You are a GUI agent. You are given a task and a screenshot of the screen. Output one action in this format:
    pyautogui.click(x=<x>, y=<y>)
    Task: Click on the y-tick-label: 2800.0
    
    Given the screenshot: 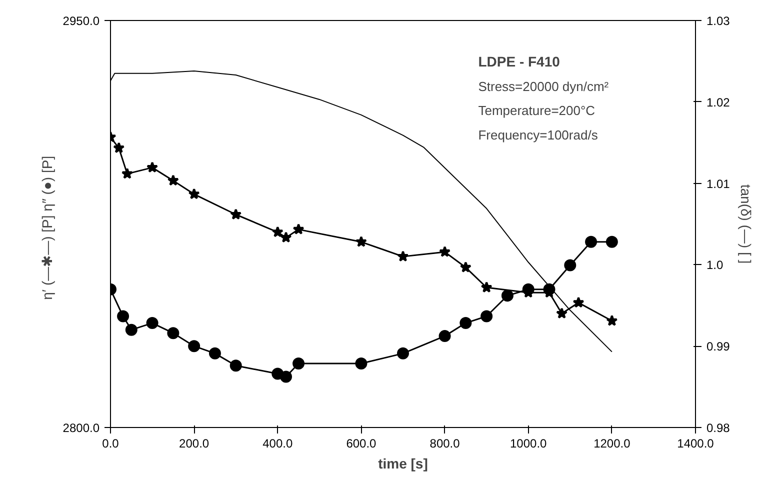 What is the action you would take?
    pyautogui.click(x=81, y=428)
    